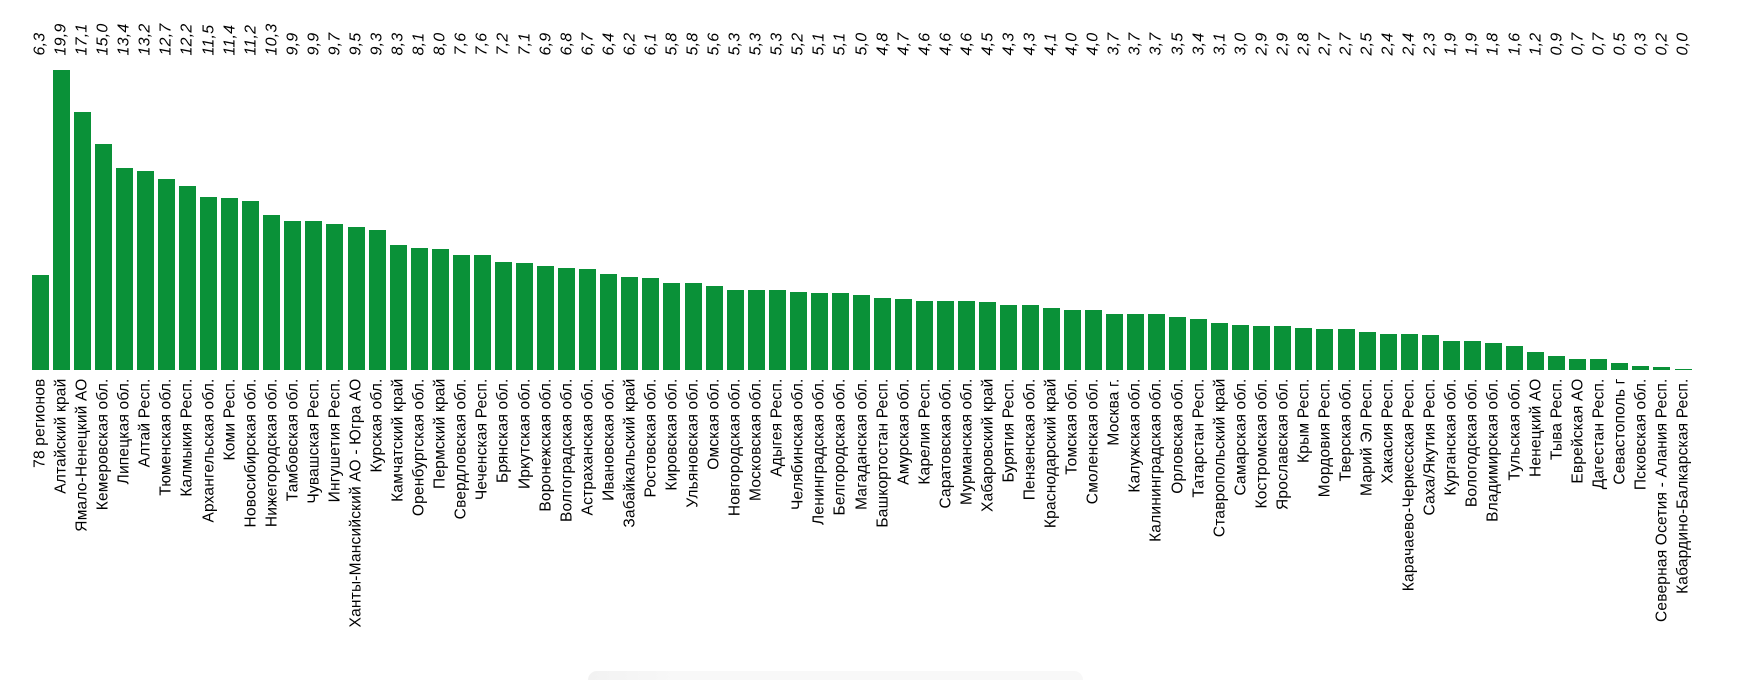 The image size is (1746, 680). I want to click on x-axis-label: Калужская обл., so click(1135, 435).